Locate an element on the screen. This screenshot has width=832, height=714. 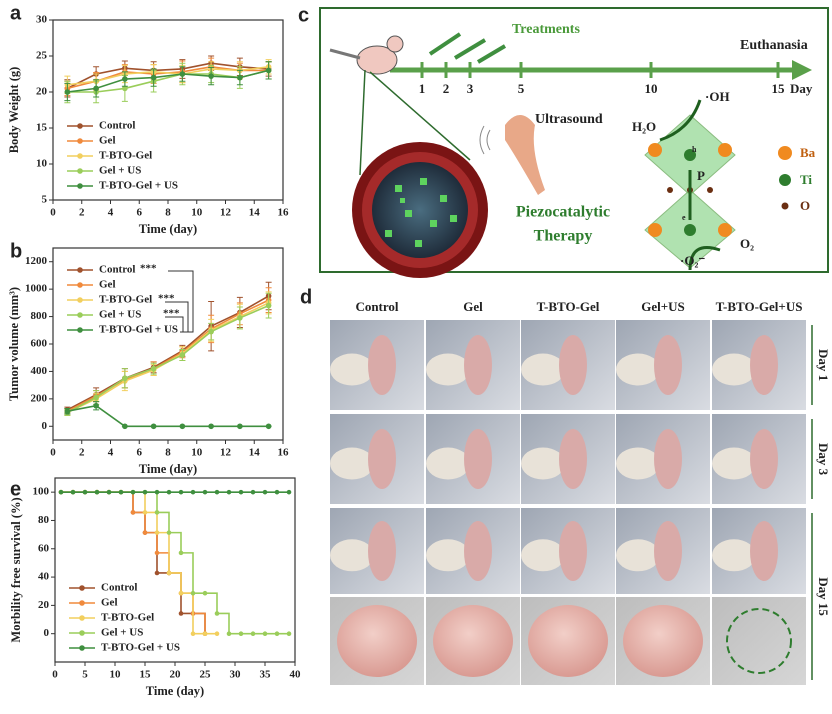
x-tick-label: 2 is located at coordinates (82, 213).